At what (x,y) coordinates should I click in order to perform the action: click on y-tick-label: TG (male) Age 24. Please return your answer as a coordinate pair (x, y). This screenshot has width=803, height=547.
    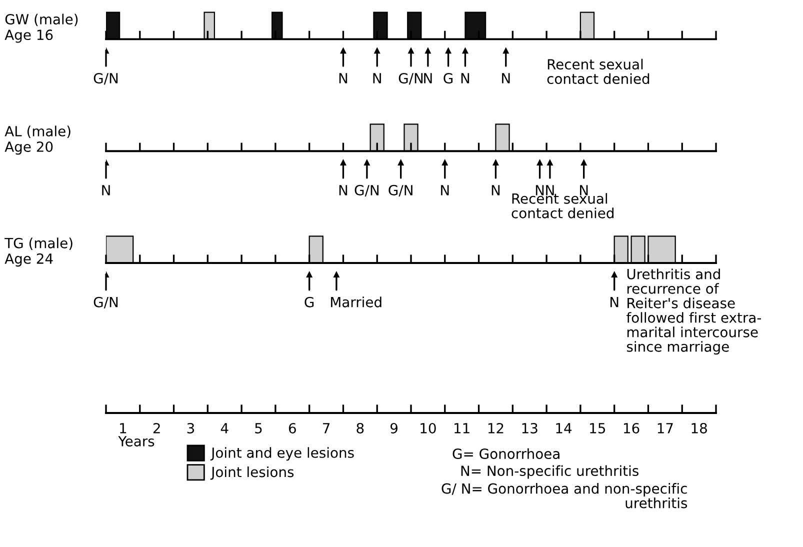
    Looking at the image, I should click on (38, 252).